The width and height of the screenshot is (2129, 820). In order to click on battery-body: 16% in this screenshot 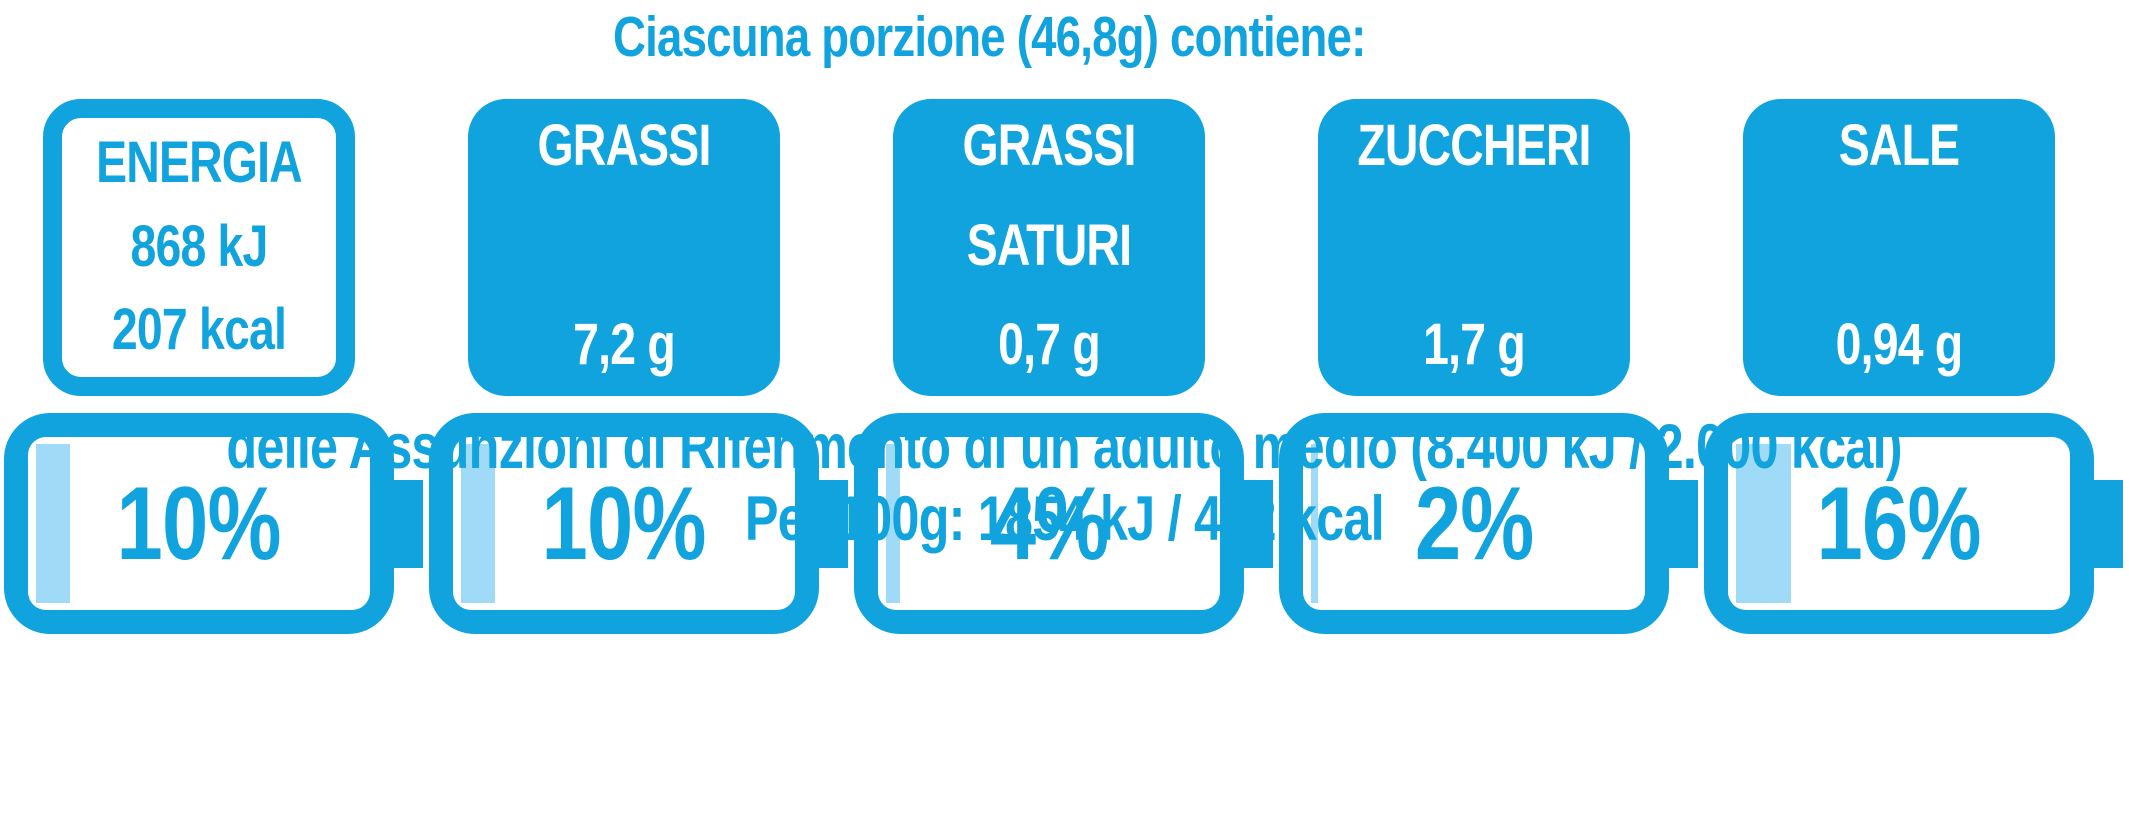, I will do `click(1899, 523)`.